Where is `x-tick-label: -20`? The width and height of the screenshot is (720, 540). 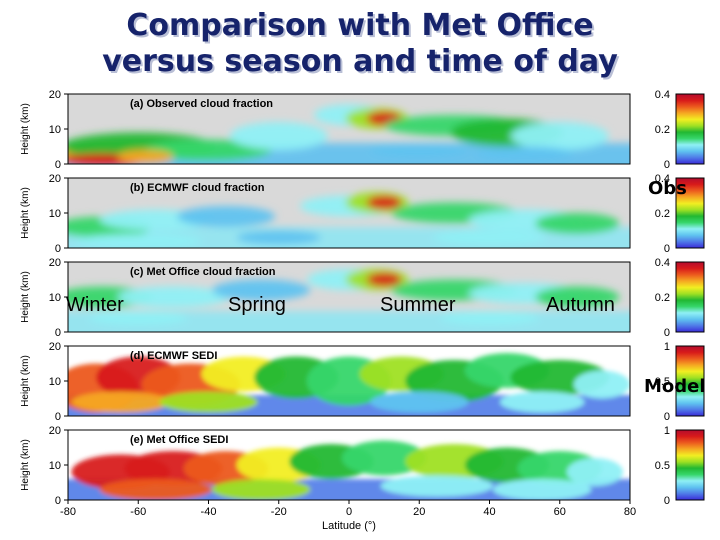
x-tick-label: -20 is located at coordinates (279, 512).